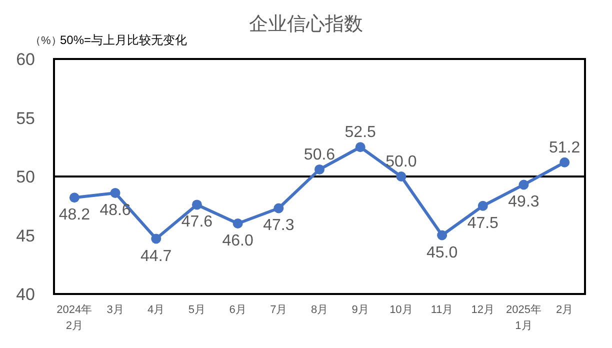 The width and height of the screenshot is (612, 348). Describe the element at coordinates (278, 225) in the screenshot. I see `text: 47.3` at that location.